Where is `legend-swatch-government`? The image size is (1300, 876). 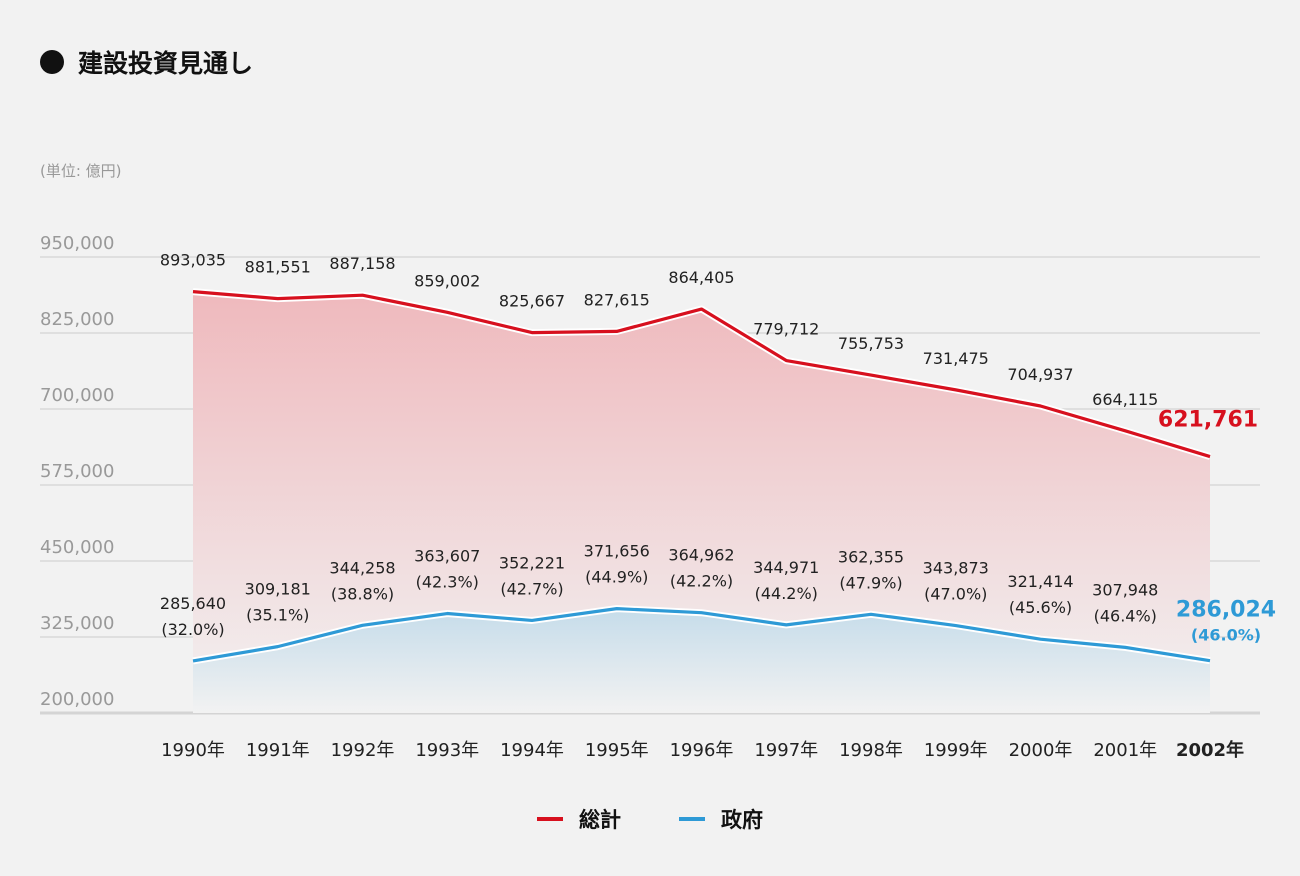
legend-swatch-government is located at coordinates (692, 819).